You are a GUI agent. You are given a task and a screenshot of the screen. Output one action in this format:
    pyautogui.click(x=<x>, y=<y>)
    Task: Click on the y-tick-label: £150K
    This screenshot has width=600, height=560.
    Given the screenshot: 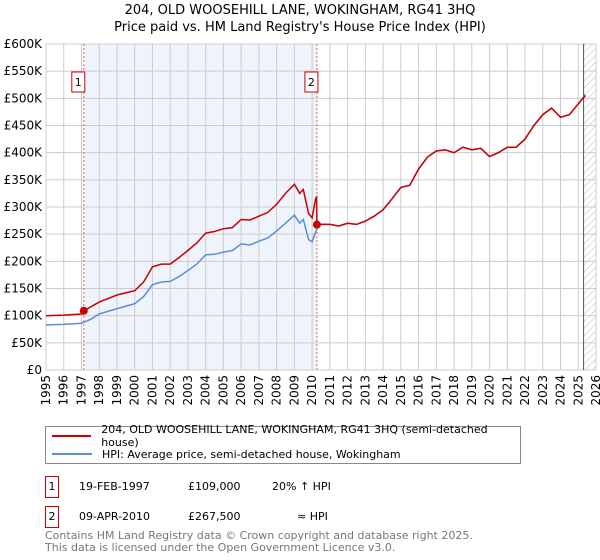 What is the action you would take?
    pyautogui.click(x=24, y=289)
    